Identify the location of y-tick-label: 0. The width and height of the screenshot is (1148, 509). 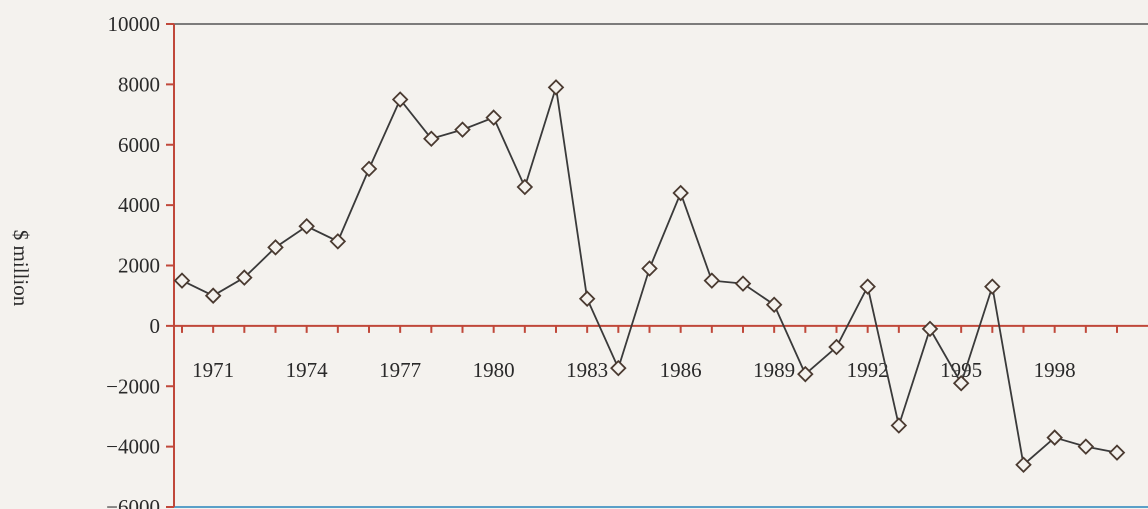
(155, 326).